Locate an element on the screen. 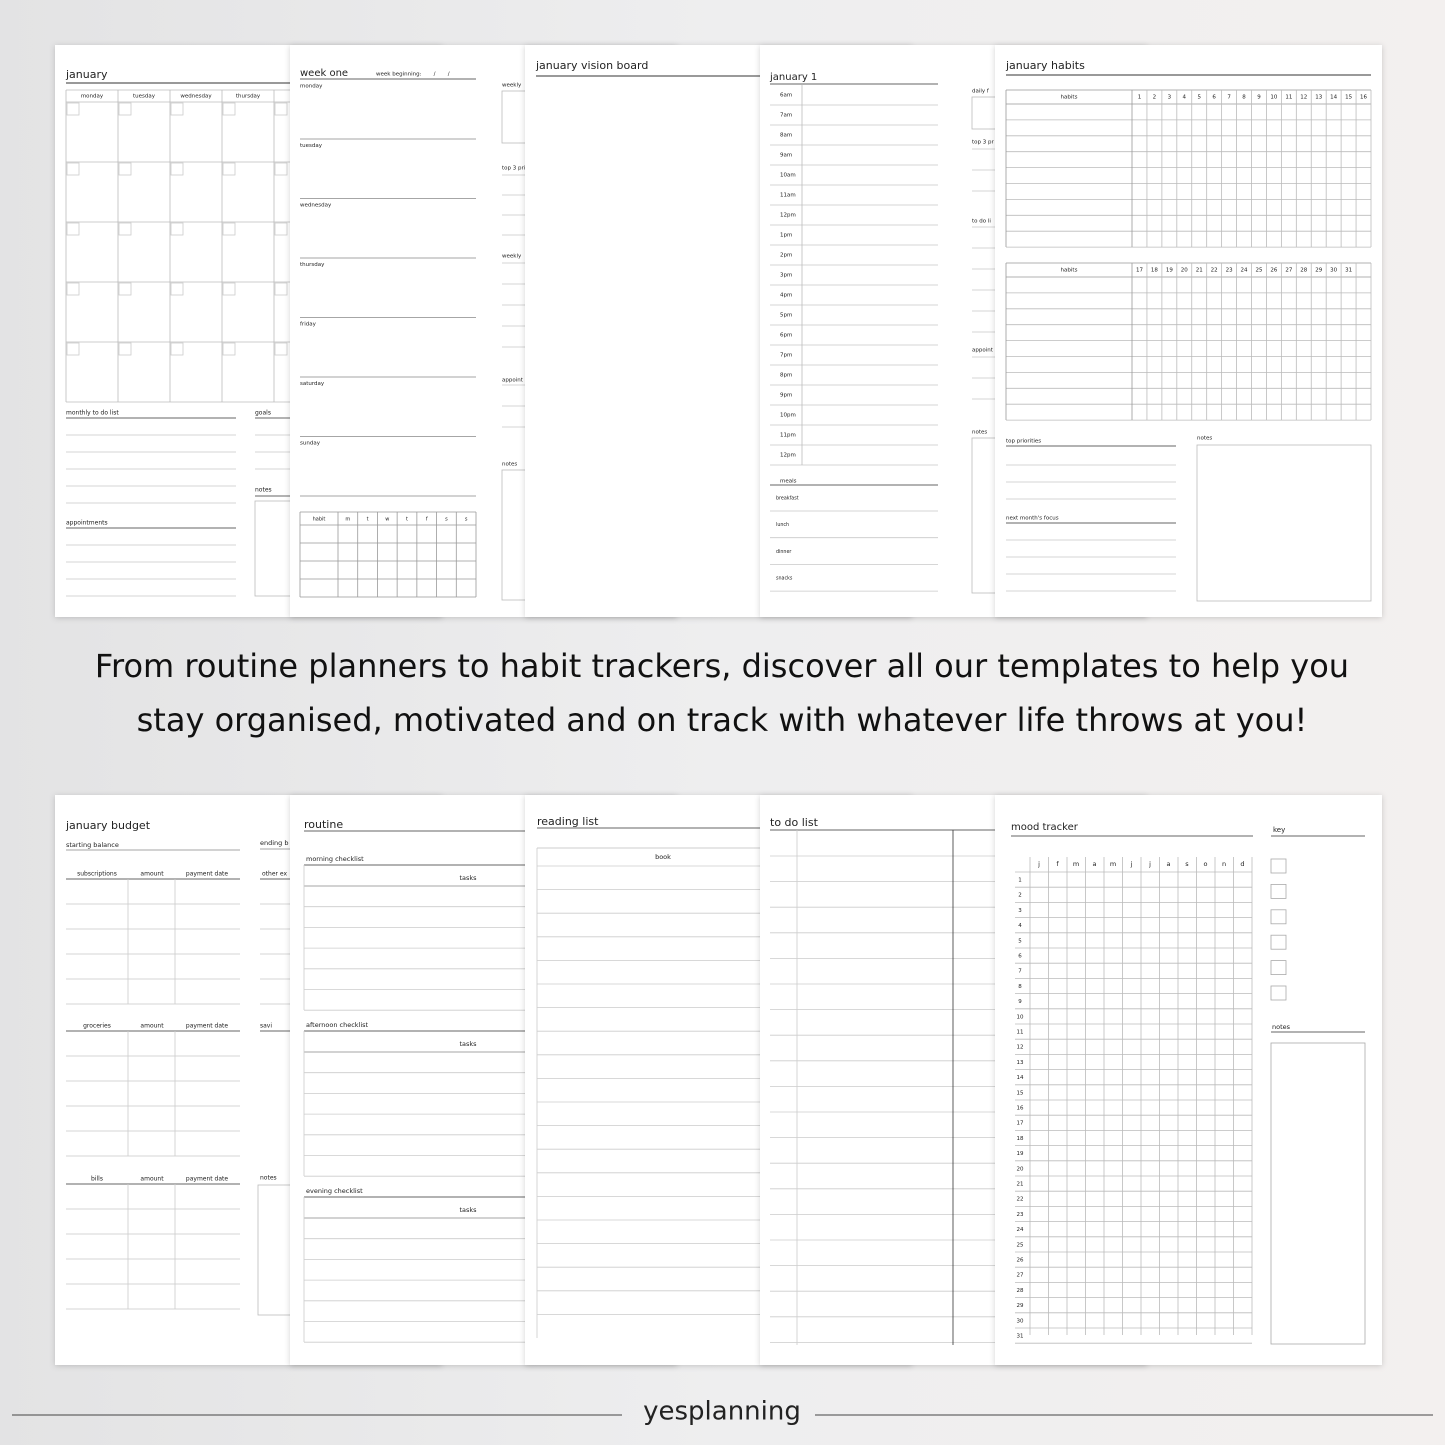 Image resolution: width=1445 pixels, height=1445 pixels. page-title: january is located at coordinates (86, 74).